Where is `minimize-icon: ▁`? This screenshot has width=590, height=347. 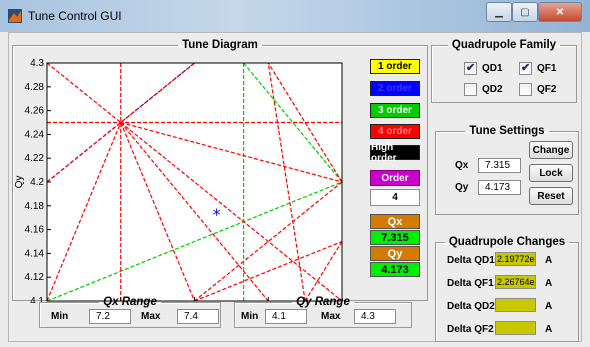 minimize-icon: ▁ is located at coordinates (499, 12).